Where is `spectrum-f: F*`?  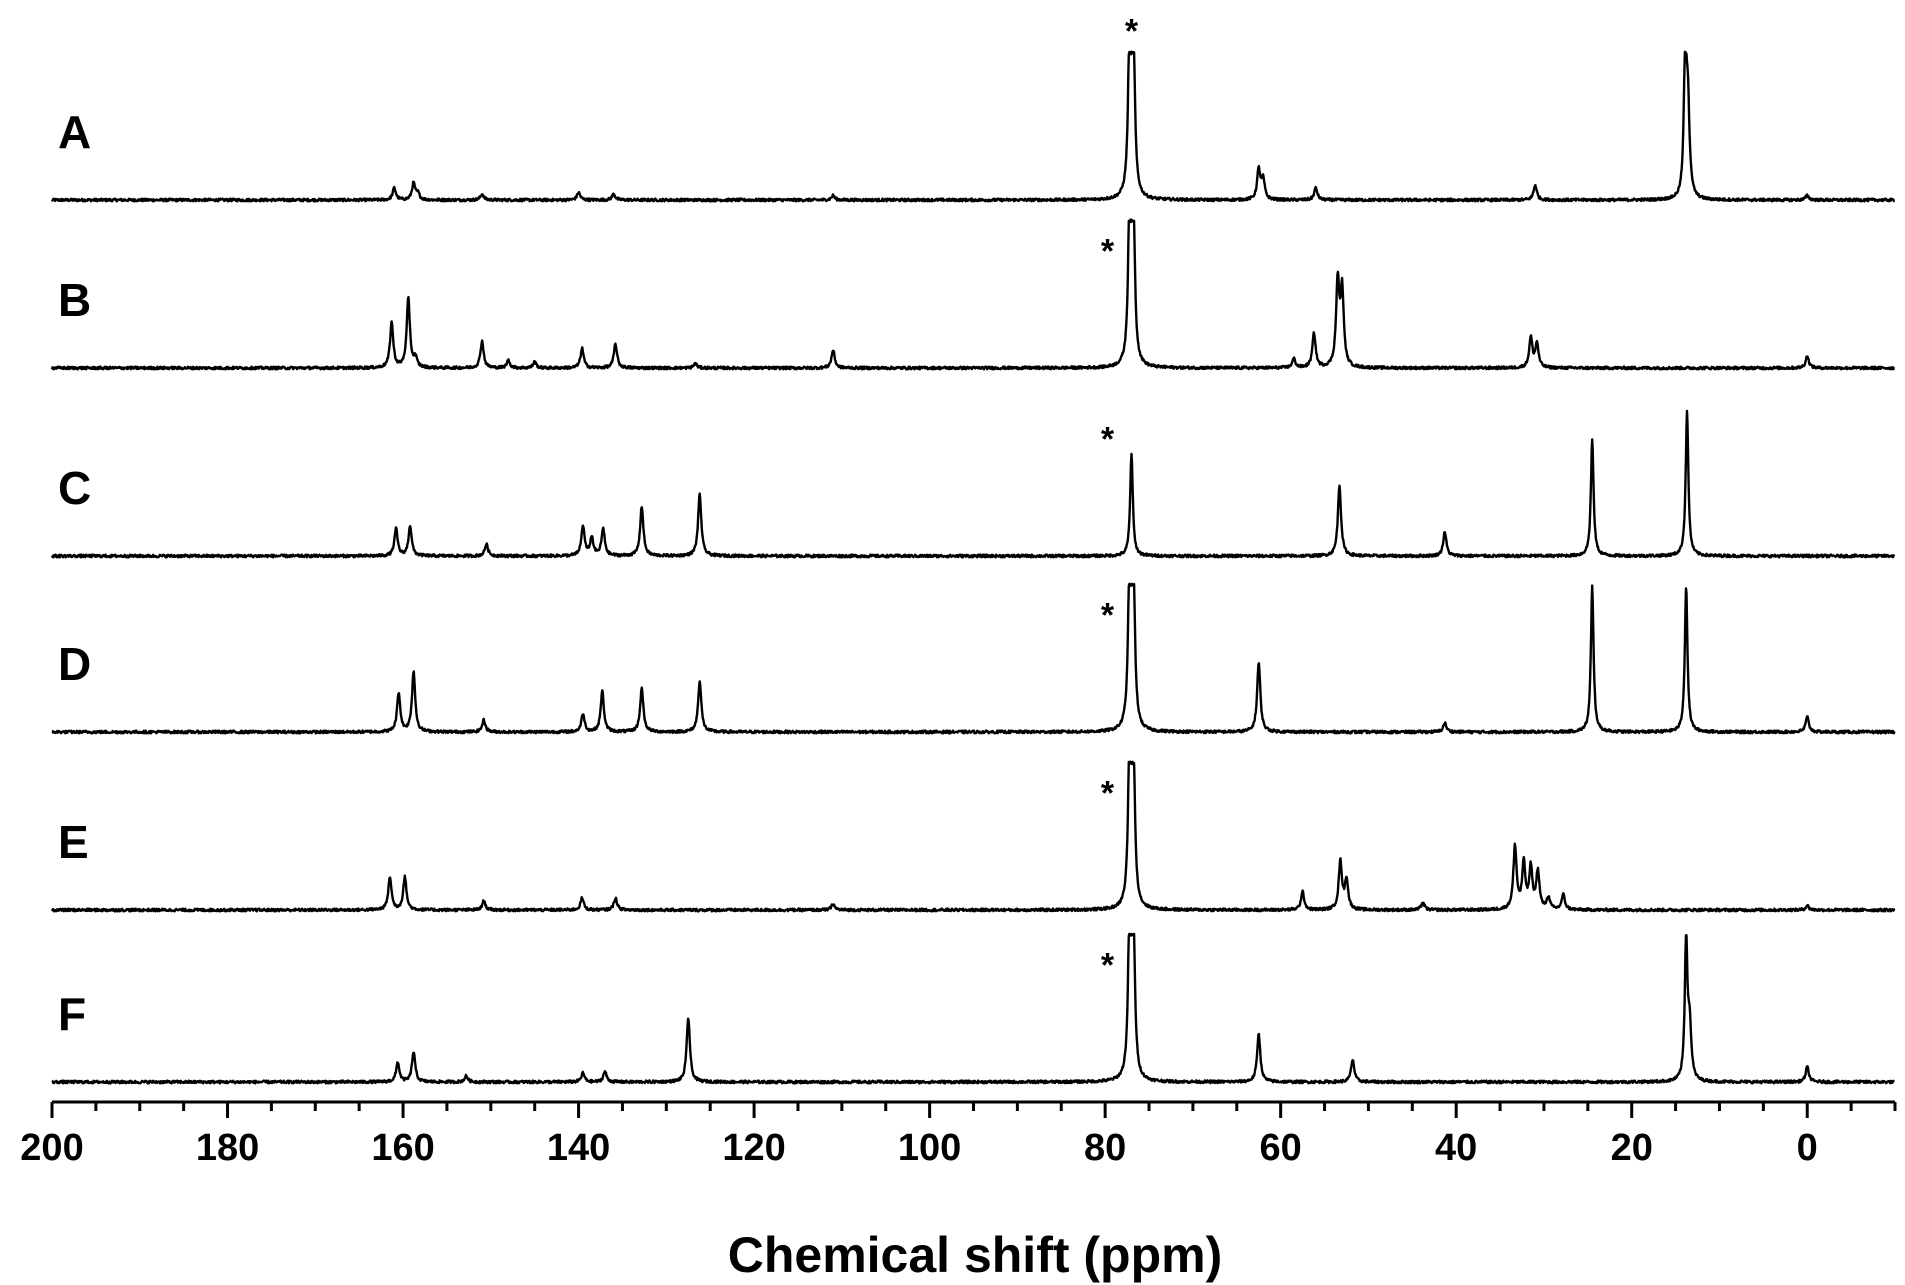
spectrum-f: F* is located at coordinates (973, 1009).